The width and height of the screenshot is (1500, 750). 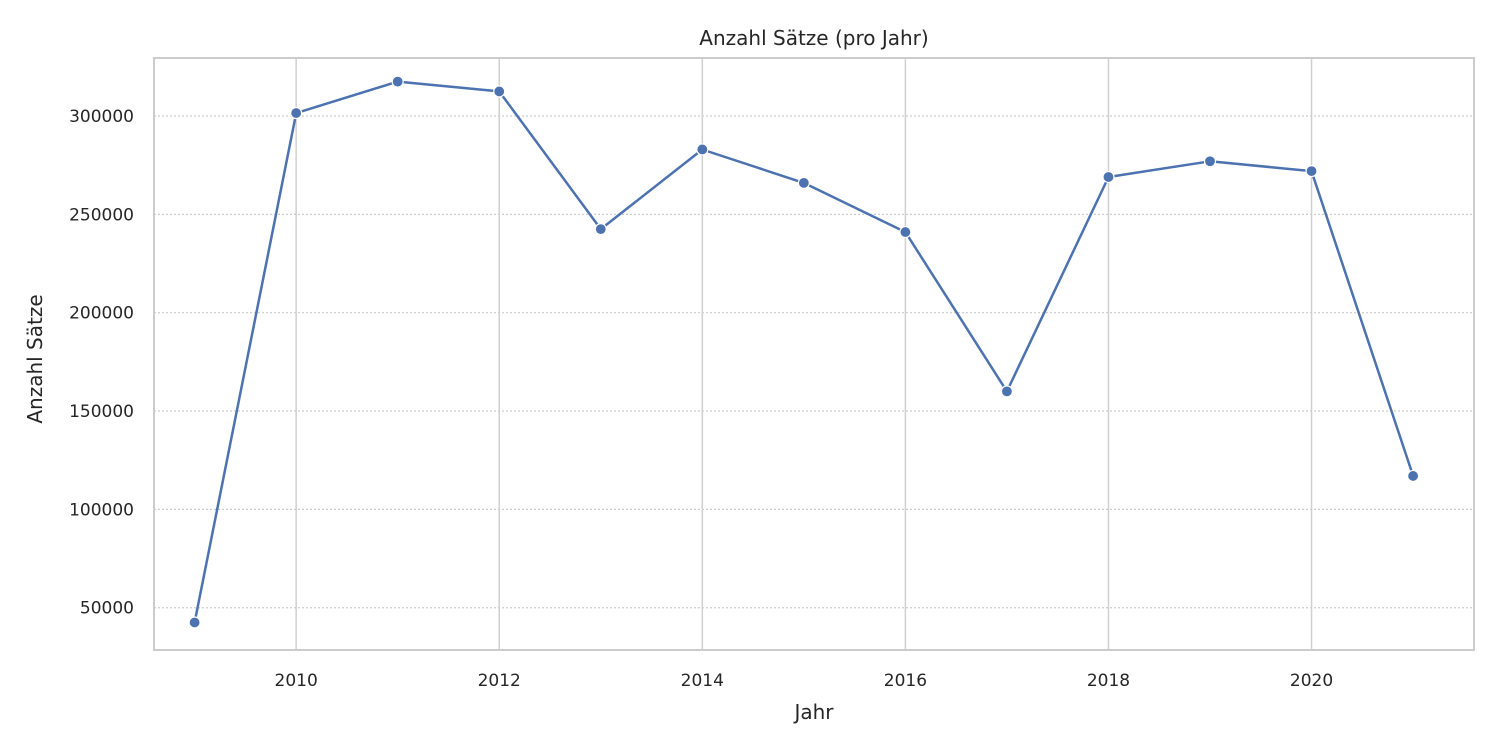 What do you see at coordinates (1108, 681) in the screenshot?
I see `x-tick-label: 2018` at bounding box center [1108, 681].